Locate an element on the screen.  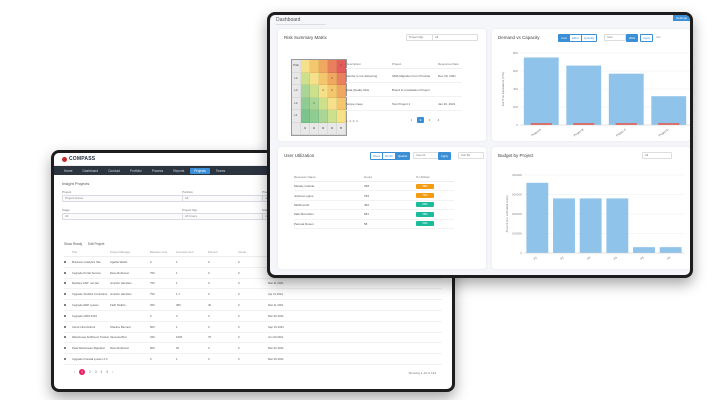
matrix-cell: I1 is located at coordinates (305, 128).